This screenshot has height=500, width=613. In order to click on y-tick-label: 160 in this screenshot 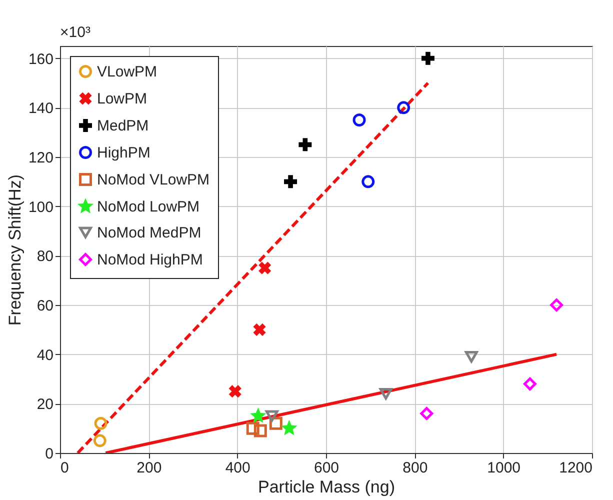, I will do `click(41, 59)`.